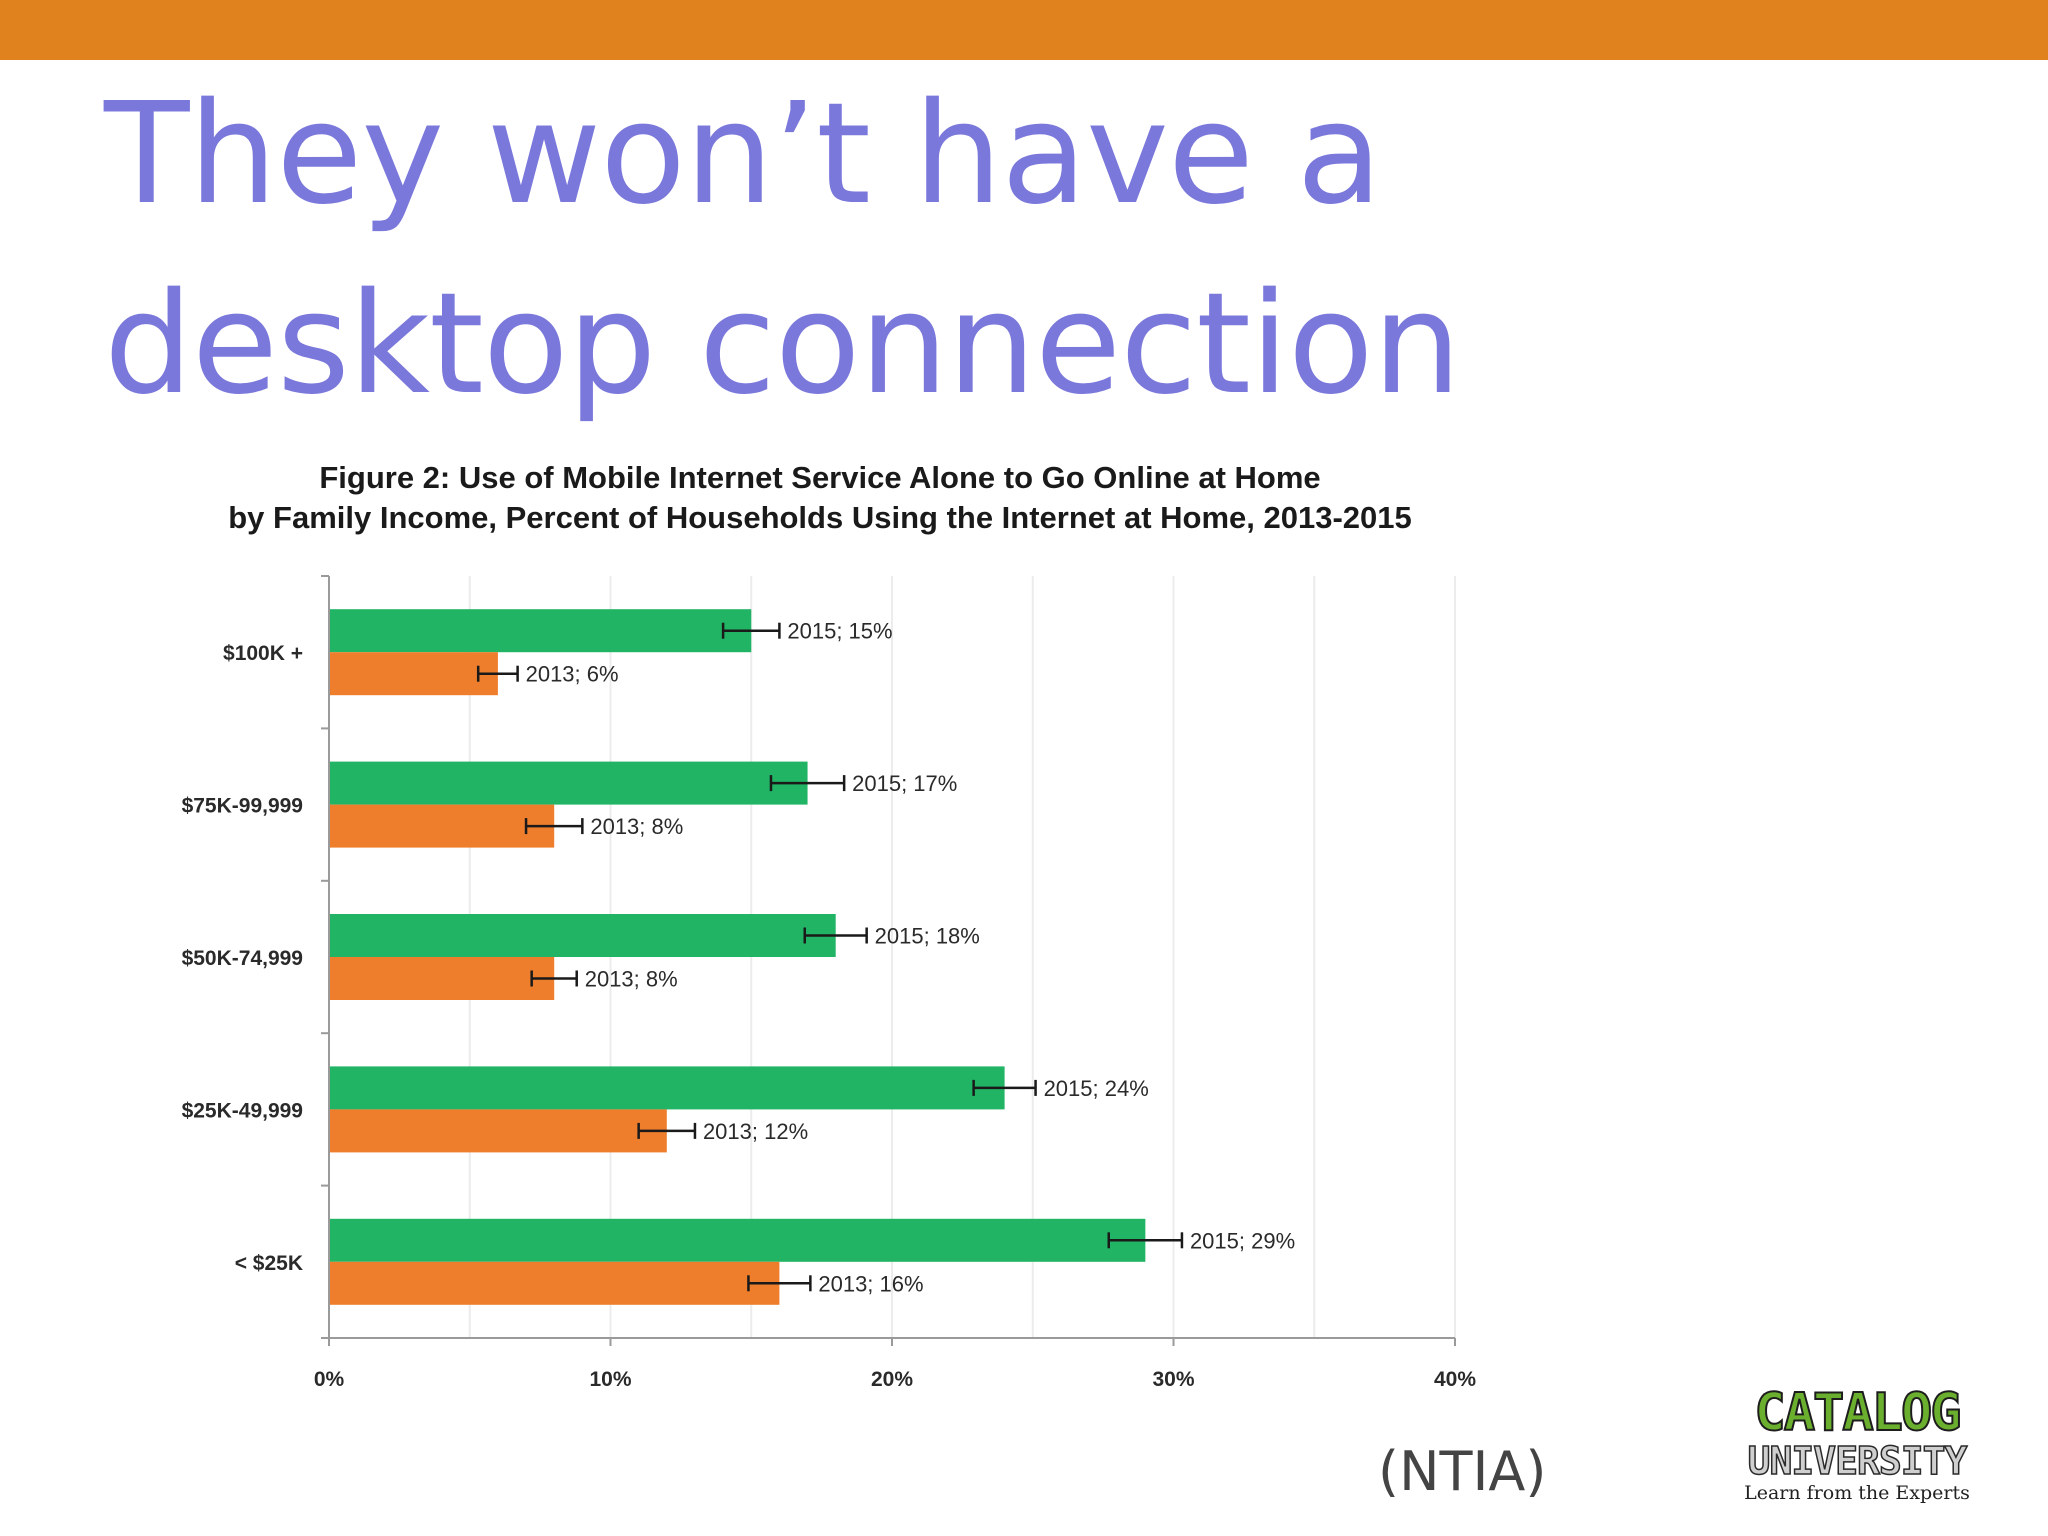 This screenshot has height=1536, width=2048. What do you see at coordinates (572, 674) in the screenshot?
I see `data-label: 2013; 6%` at bounding box center [572, 674].